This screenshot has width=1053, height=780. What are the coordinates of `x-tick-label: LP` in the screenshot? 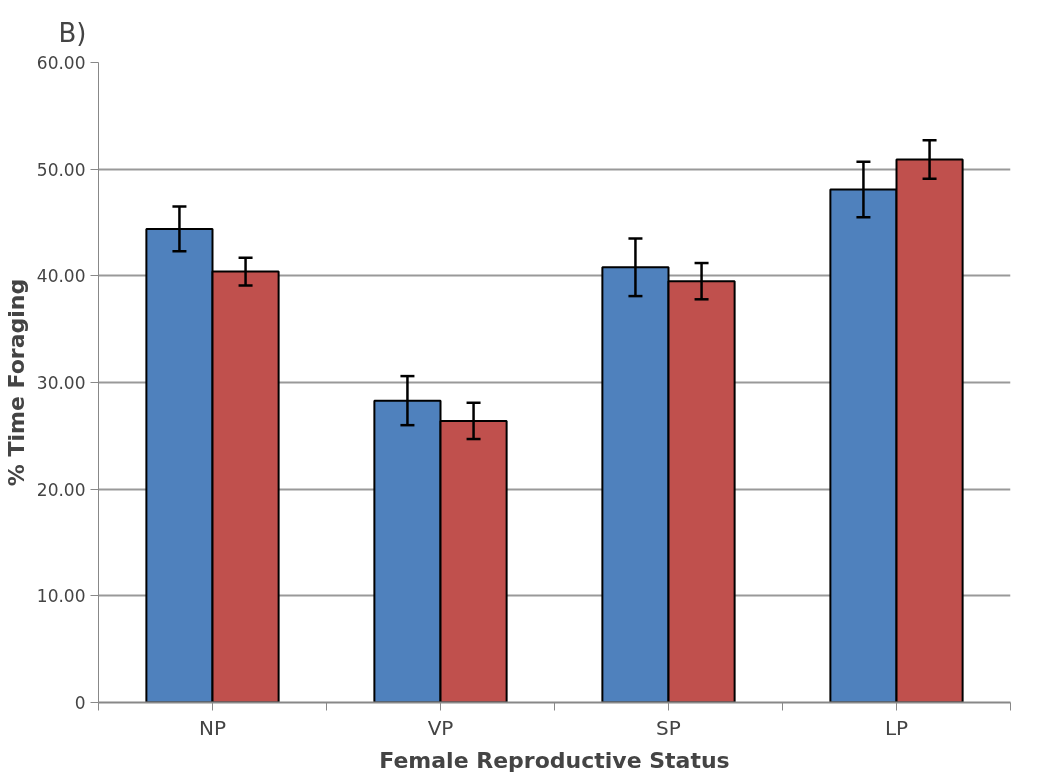 It's located at (896, 727).